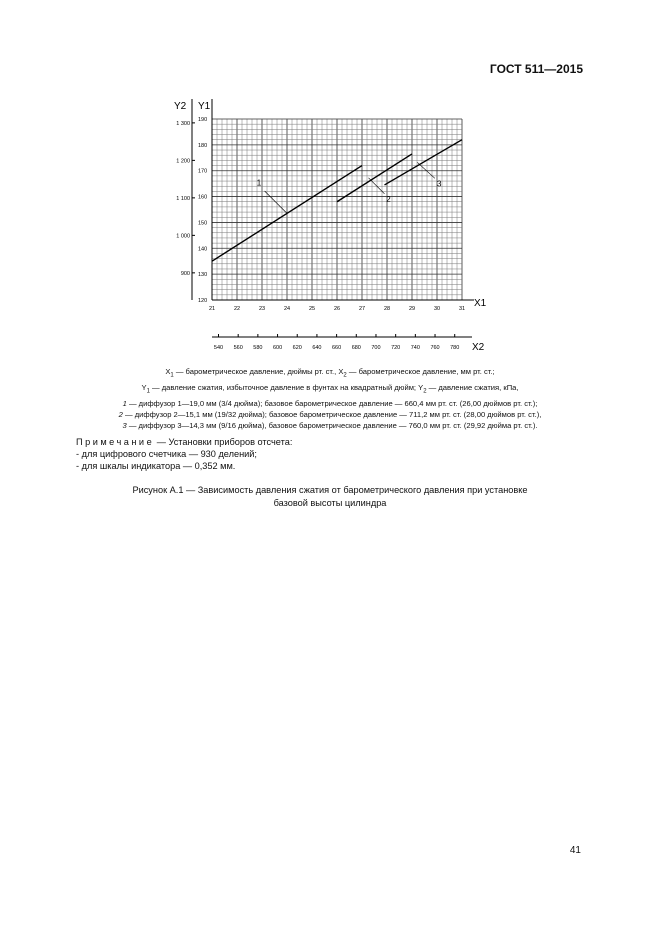 This screenshot has height=935, width=661. What do you see at coordinates (185, 274) in the screenshot?
I see `y2-tick-label: 900` at bounding box center [185, 274].